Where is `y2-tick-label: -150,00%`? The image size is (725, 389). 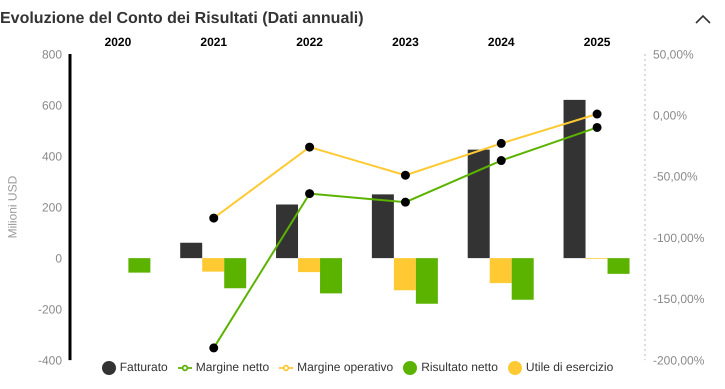
y2-tick-label: -150,00% is located at coordinates (679, 299).